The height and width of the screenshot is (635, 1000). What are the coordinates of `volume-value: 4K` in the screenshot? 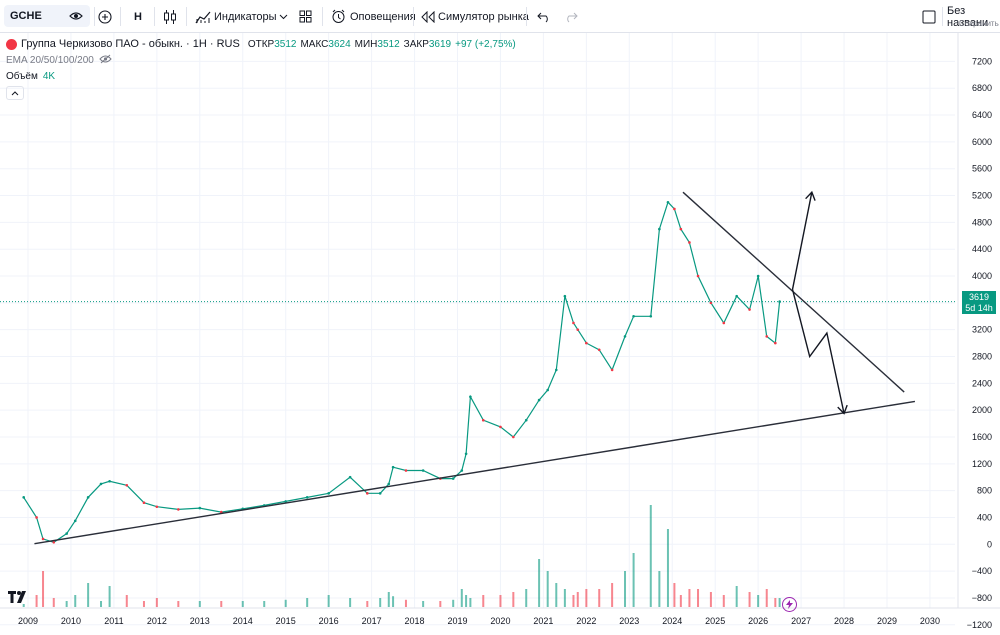 It's located at (49, 76).